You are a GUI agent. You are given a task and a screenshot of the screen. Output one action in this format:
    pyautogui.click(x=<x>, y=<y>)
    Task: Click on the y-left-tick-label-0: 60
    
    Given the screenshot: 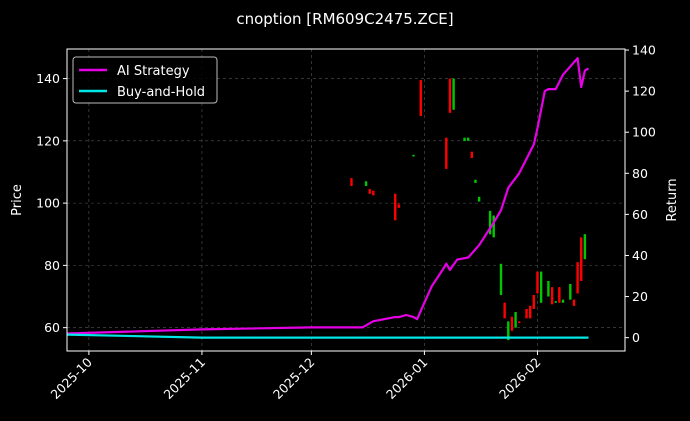 What is the action you would take?
    pyautogui.click(x=52, y=327)
    